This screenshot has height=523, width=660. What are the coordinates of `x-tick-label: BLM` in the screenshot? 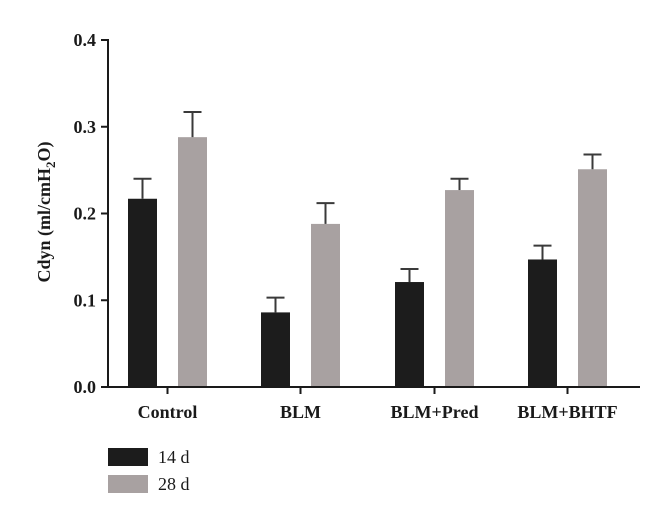 It's located at (300, 412).